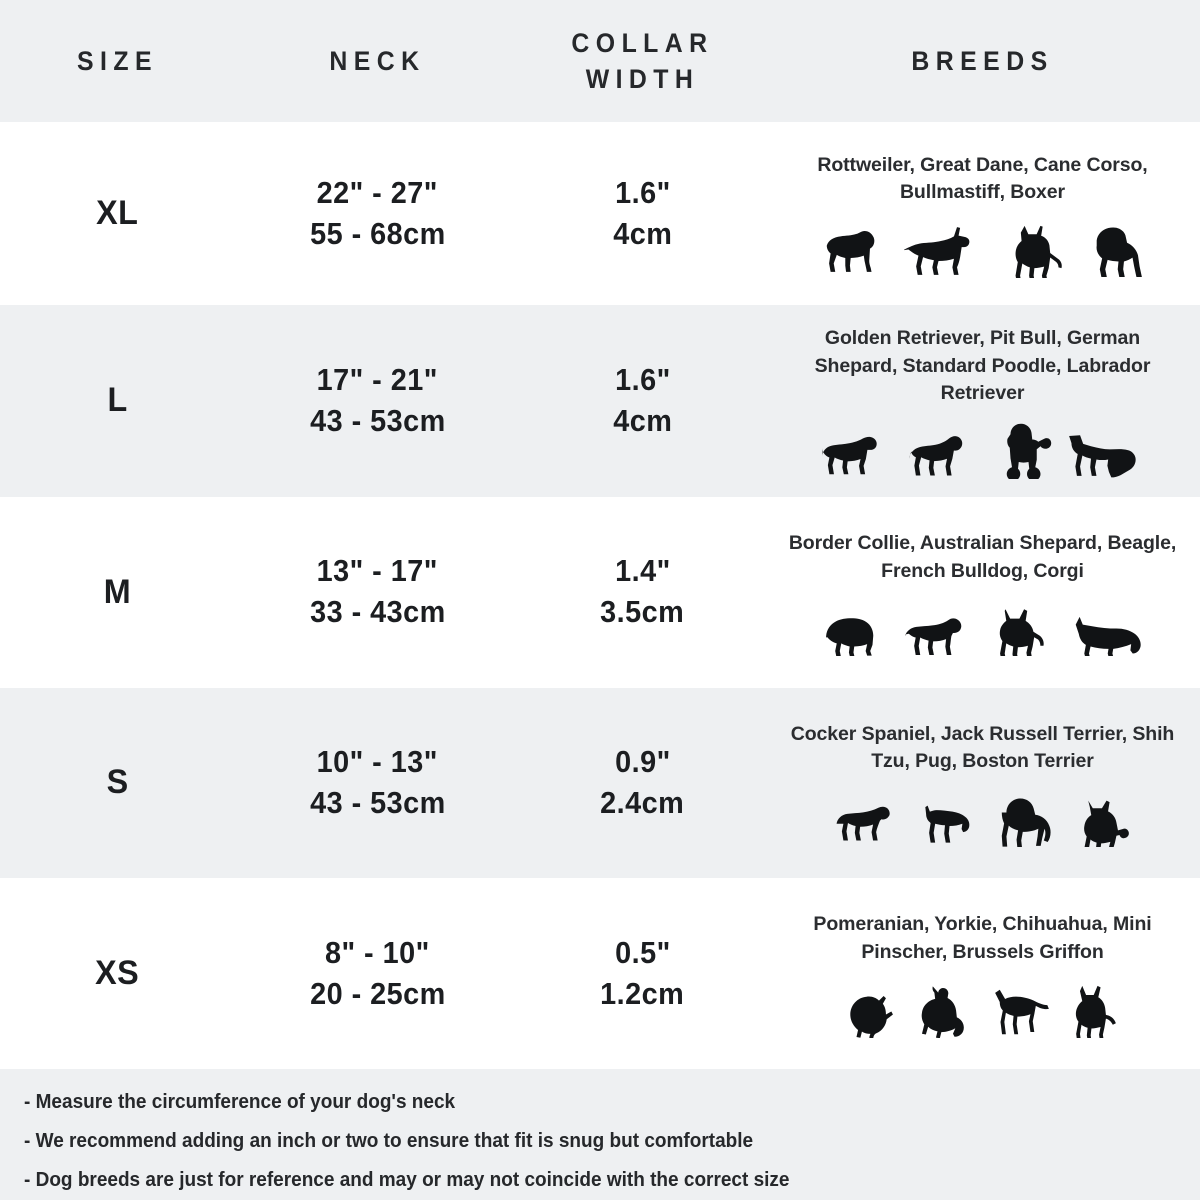  I want to click on collar-centimeters: 2.4cm, so click(642, 802).